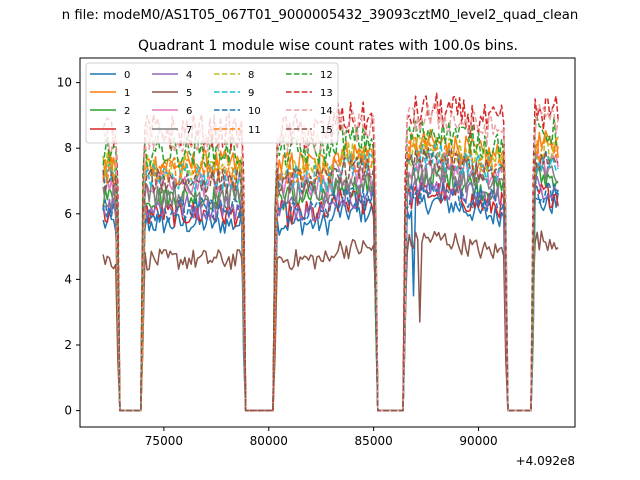  Describe the element at coordinates (127, 93) in the screenshot. I see `legend-label-1: 1` at that location.